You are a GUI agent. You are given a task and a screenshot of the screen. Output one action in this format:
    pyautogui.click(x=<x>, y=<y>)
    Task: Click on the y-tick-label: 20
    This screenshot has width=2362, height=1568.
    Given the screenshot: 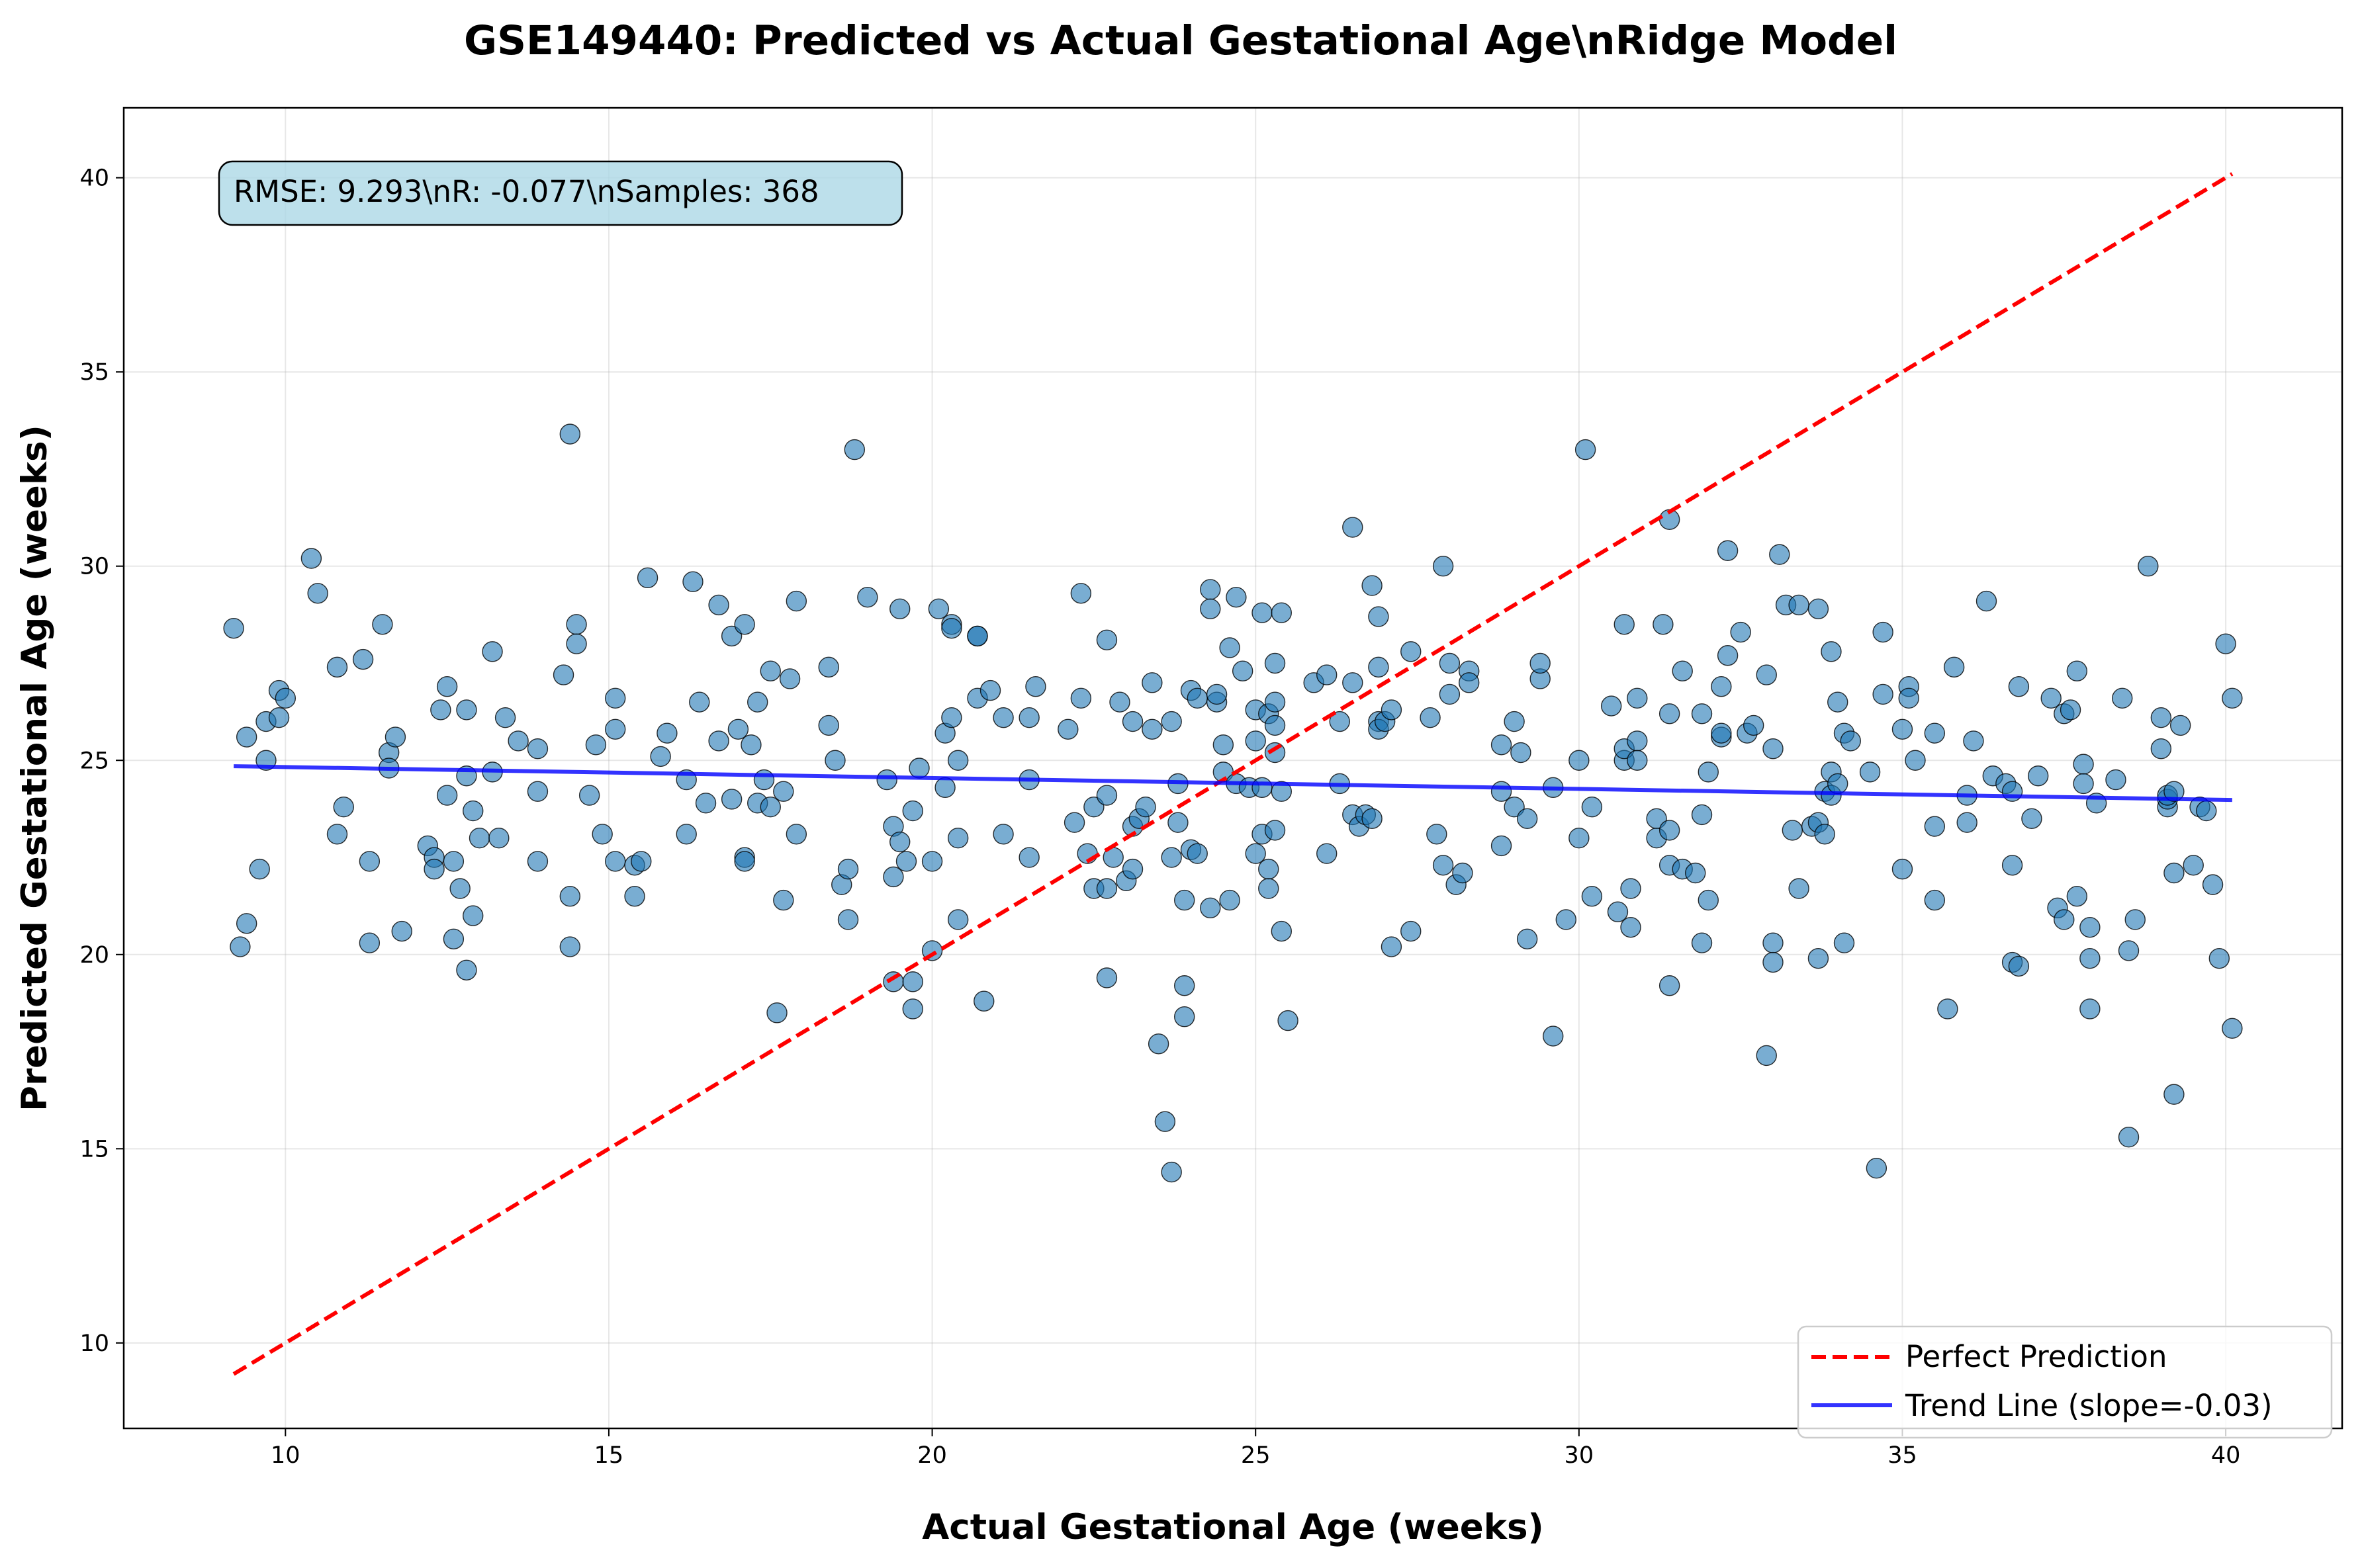 What is the action you would take?
    pyautogui.click(x=94, y=956)
    